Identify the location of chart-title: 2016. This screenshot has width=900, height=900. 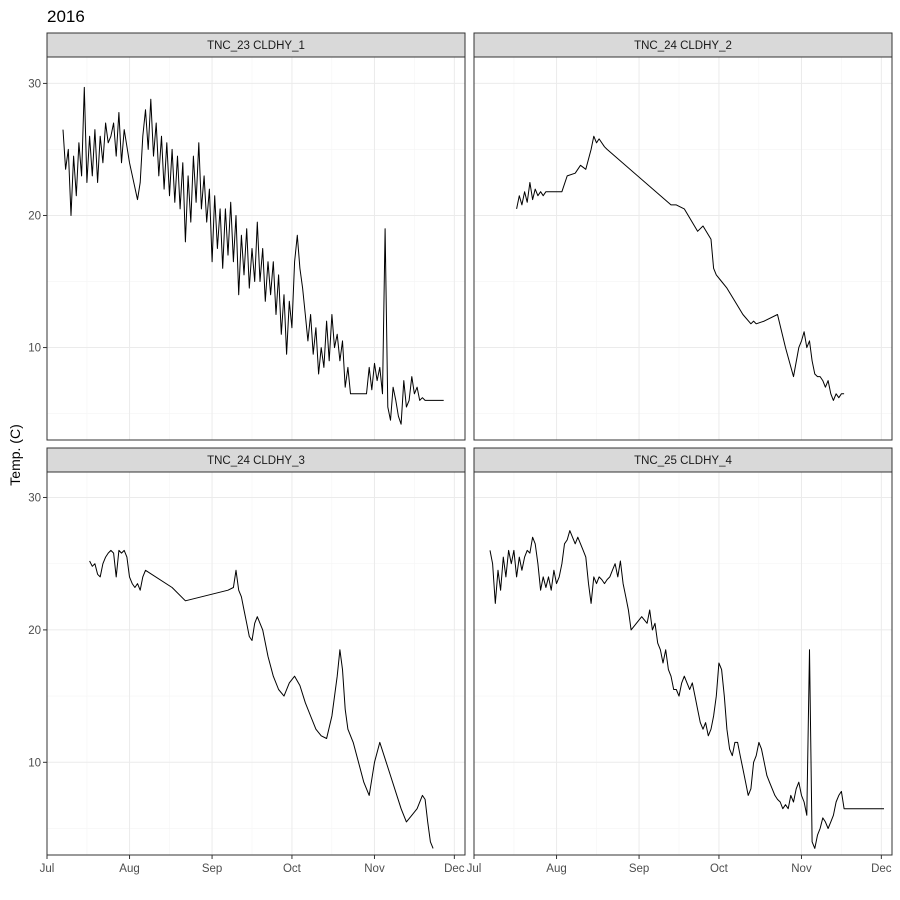
(66, 16).